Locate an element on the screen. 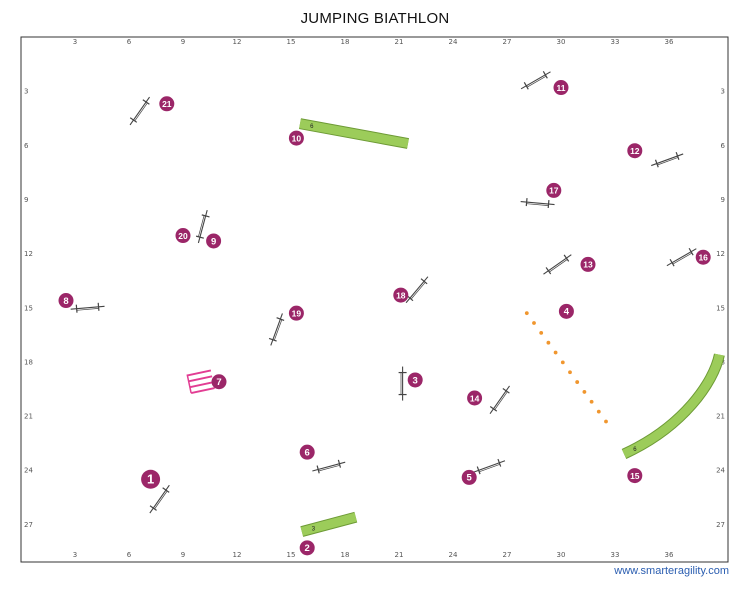 Image resolution: width=750 pixels, height=592 pixels. obstacle-number-15: 15 is located at coordinates (635, 476).